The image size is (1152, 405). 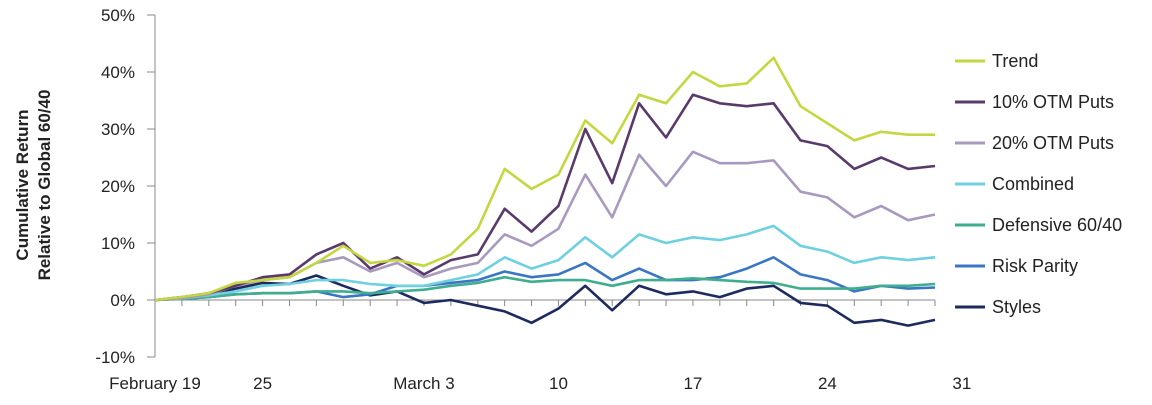 I want to click on x-tick-label: February 19, so click(x=155, y=383).